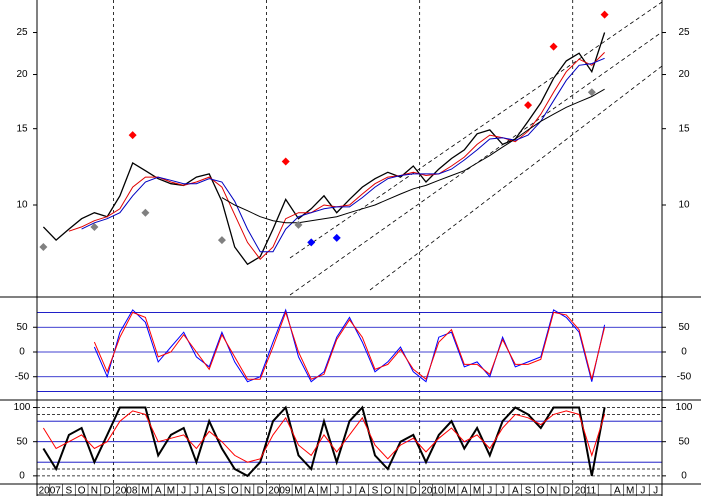  I want to click on y-tick-label-right: 10, so click(684, 205).